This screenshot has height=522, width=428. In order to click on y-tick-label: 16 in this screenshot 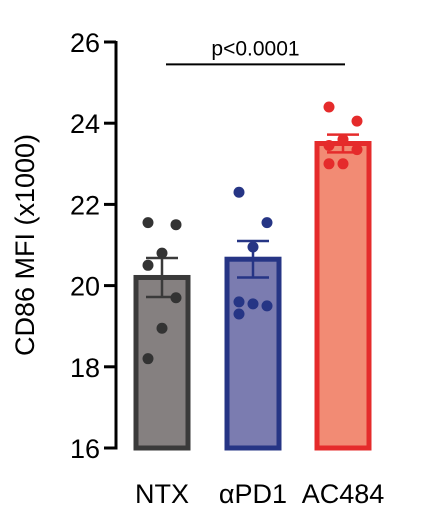, I will do `click(85, 449)`.